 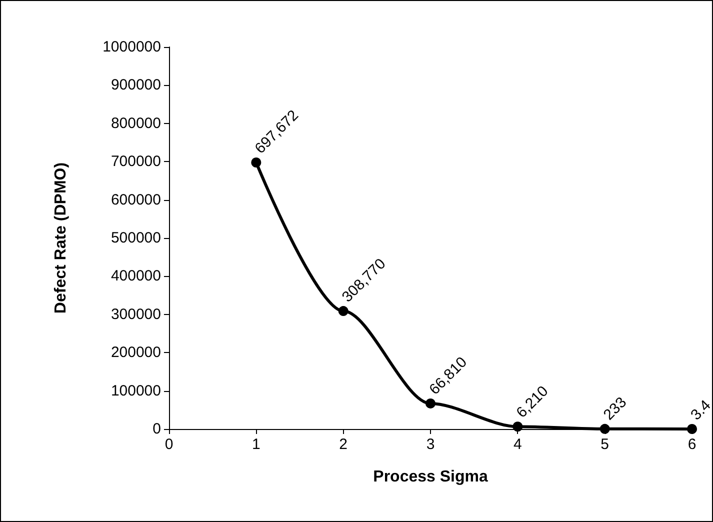 What do you see at coordinates (517, 444) in the screenshot?
I see `x-tick-label: 4` at bounding box center [517, 444].